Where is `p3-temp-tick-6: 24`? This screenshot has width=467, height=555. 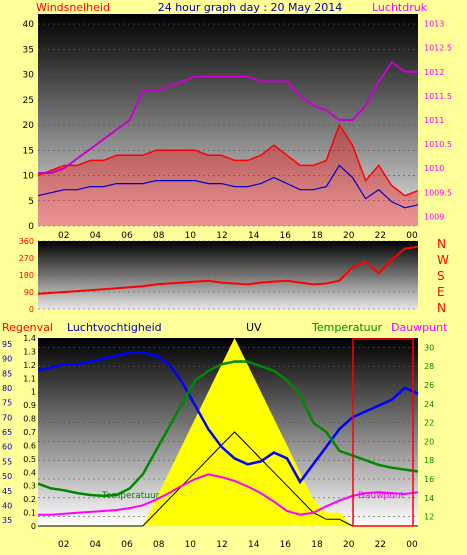 p3-temp-tick-6: 24 is located at coordinates (429, 404).